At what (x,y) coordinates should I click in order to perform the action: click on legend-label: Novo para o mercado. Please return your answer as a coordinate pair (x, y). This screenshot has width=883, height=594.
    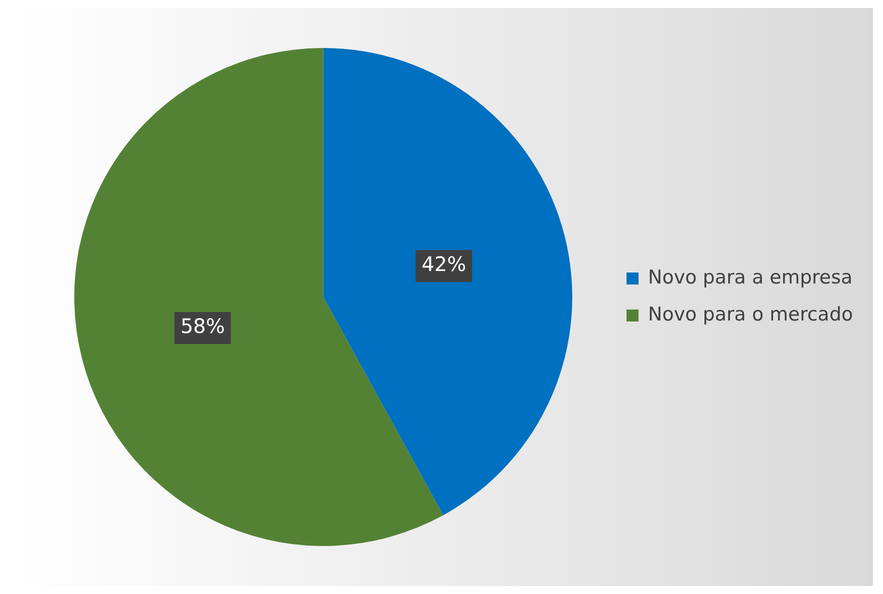
    Looking at the image, I should click on (751, 314).